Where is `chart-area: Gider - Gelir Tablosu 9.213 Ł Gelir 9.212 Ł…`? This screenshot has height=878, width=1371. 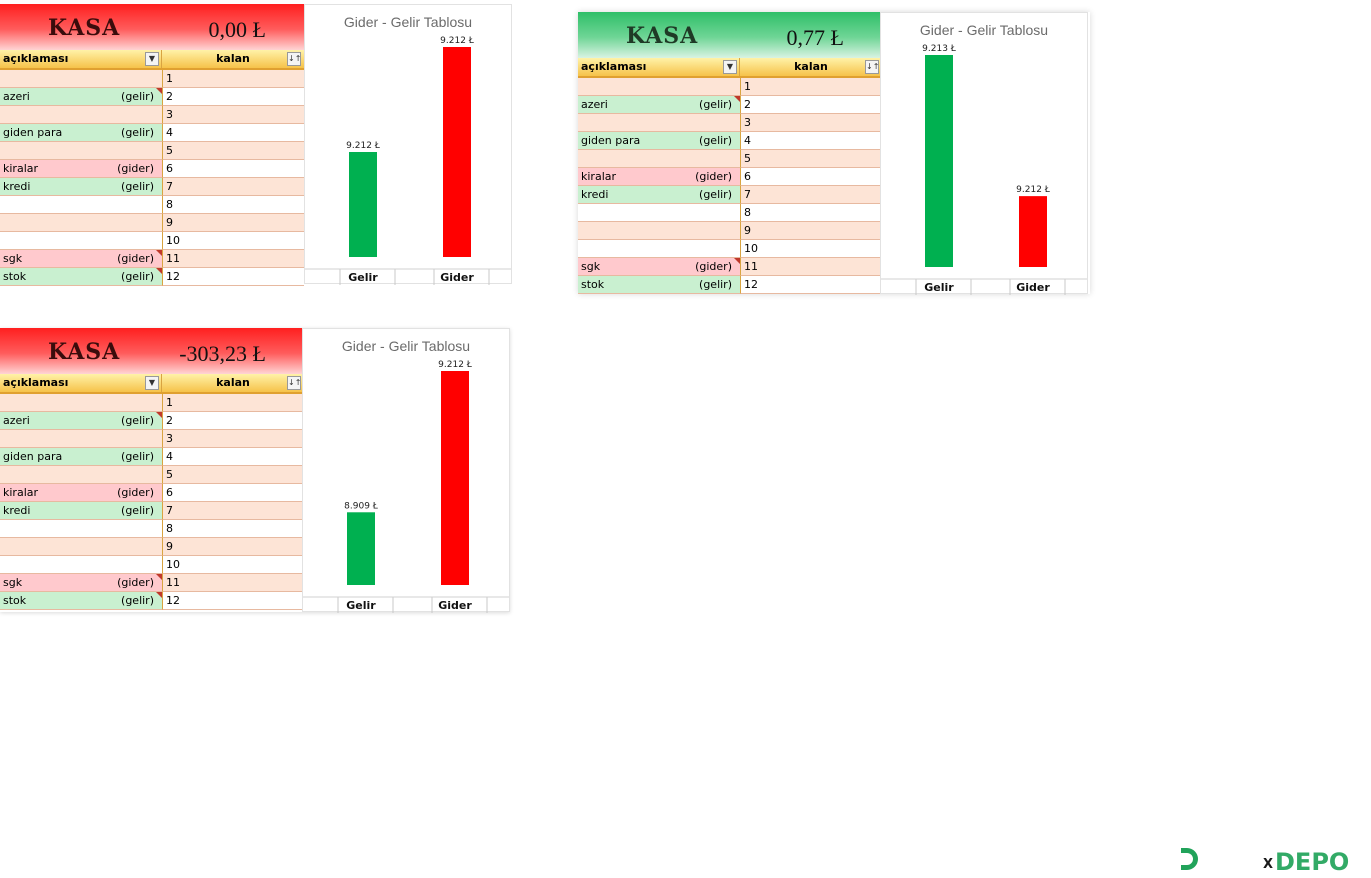
chart-area: Gider - Gelir Tablosu 9.213 Ł Gelir 9.212 Ł… is located at coordinates (984, 153).